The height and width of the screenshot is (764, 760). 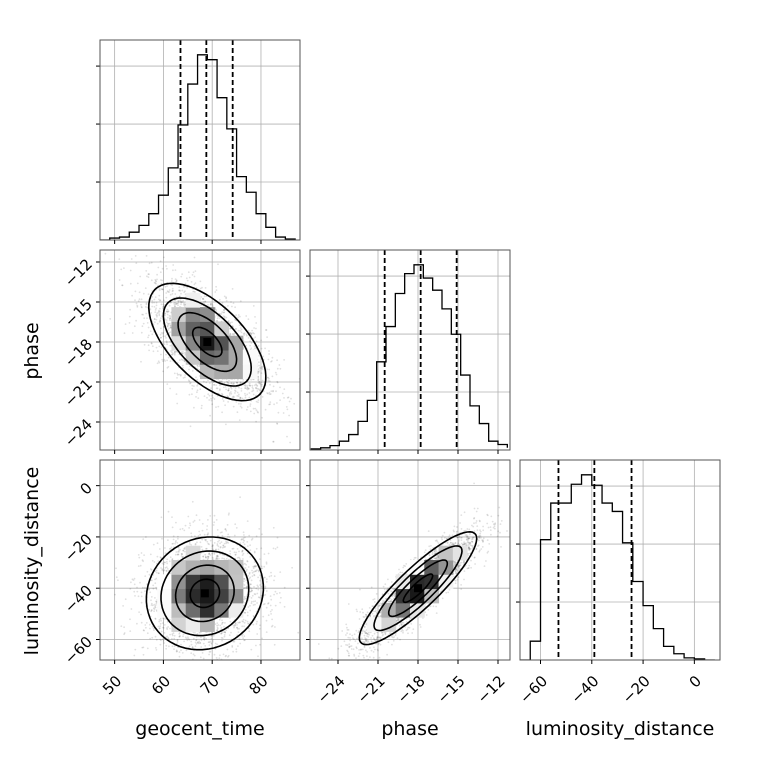 What do you see at coordinates (78, 312) in the screenshot?
I see `y-tick-label-phase: −15` at bounding box center [78, 312].